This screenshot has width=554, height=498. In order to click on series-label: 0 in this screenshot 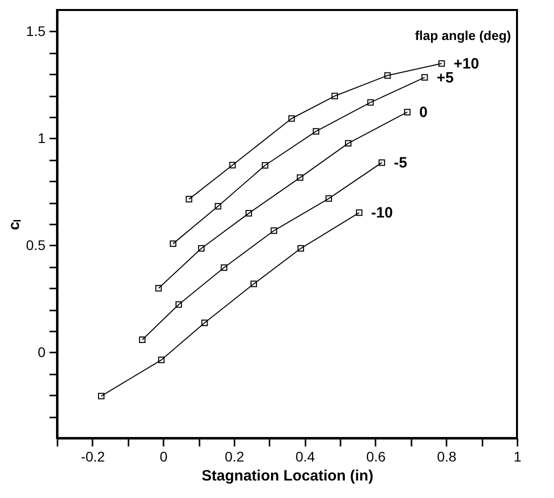, I will do `click(423, 113)`.